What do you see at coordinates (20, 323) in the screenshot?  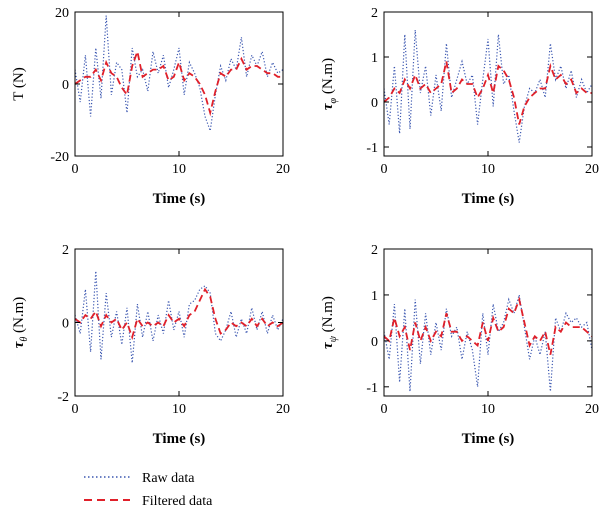 I see `y-axis-label: τθ (N.m)` at bounding box center [20, 323].